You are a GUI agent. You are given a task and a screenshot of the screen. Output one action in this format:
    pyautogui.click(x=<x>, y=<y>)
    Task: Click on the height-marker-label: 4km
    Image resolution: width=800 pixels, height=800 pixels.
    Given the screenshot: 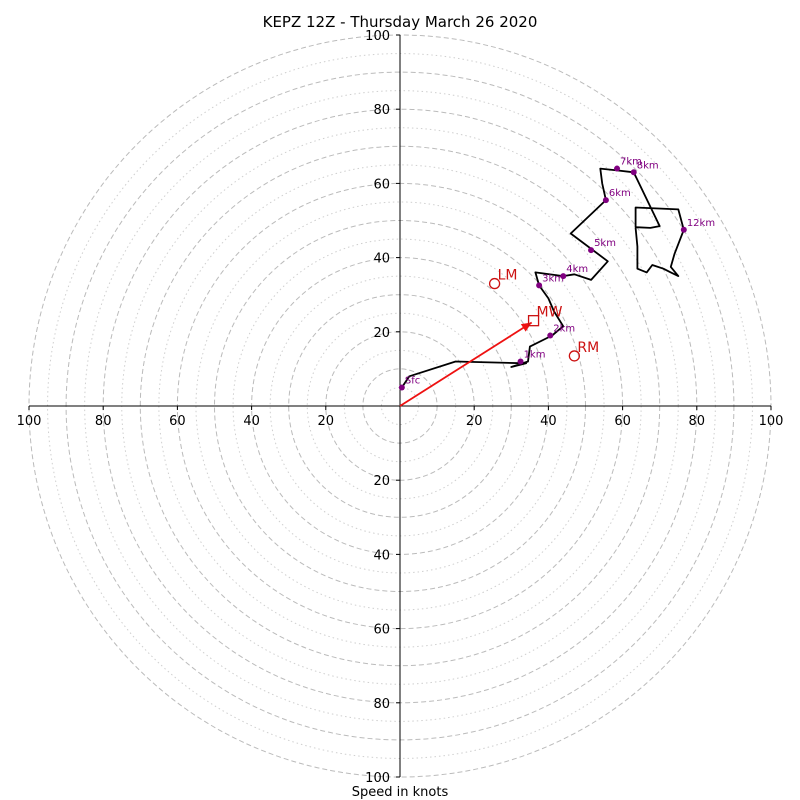 What is the action you would take?
    pyautogui.click(x=577, y=269)
    